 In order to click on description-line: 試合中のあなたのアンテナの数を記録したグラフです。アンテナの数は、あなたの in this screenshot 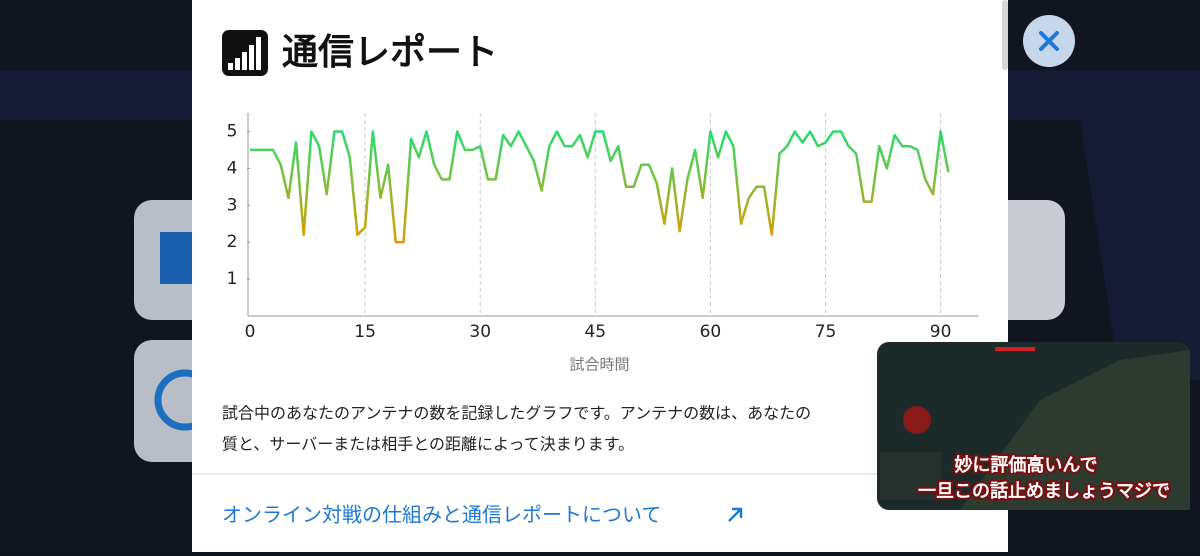, I will do `click(516, 413)`.